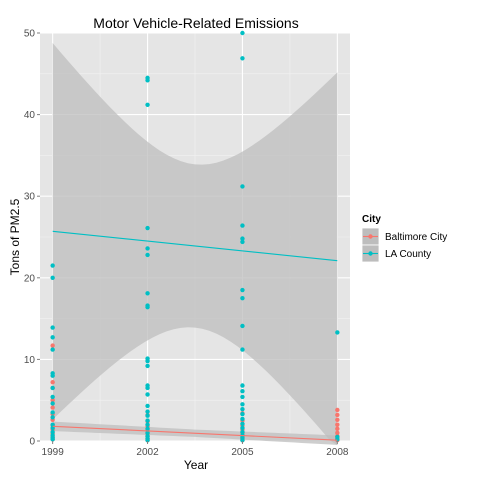  Describe the element at coordinates (32, 238) in the screenshot. I see `y-axis-ticks: 0 10 20 30 40 50` at that location.